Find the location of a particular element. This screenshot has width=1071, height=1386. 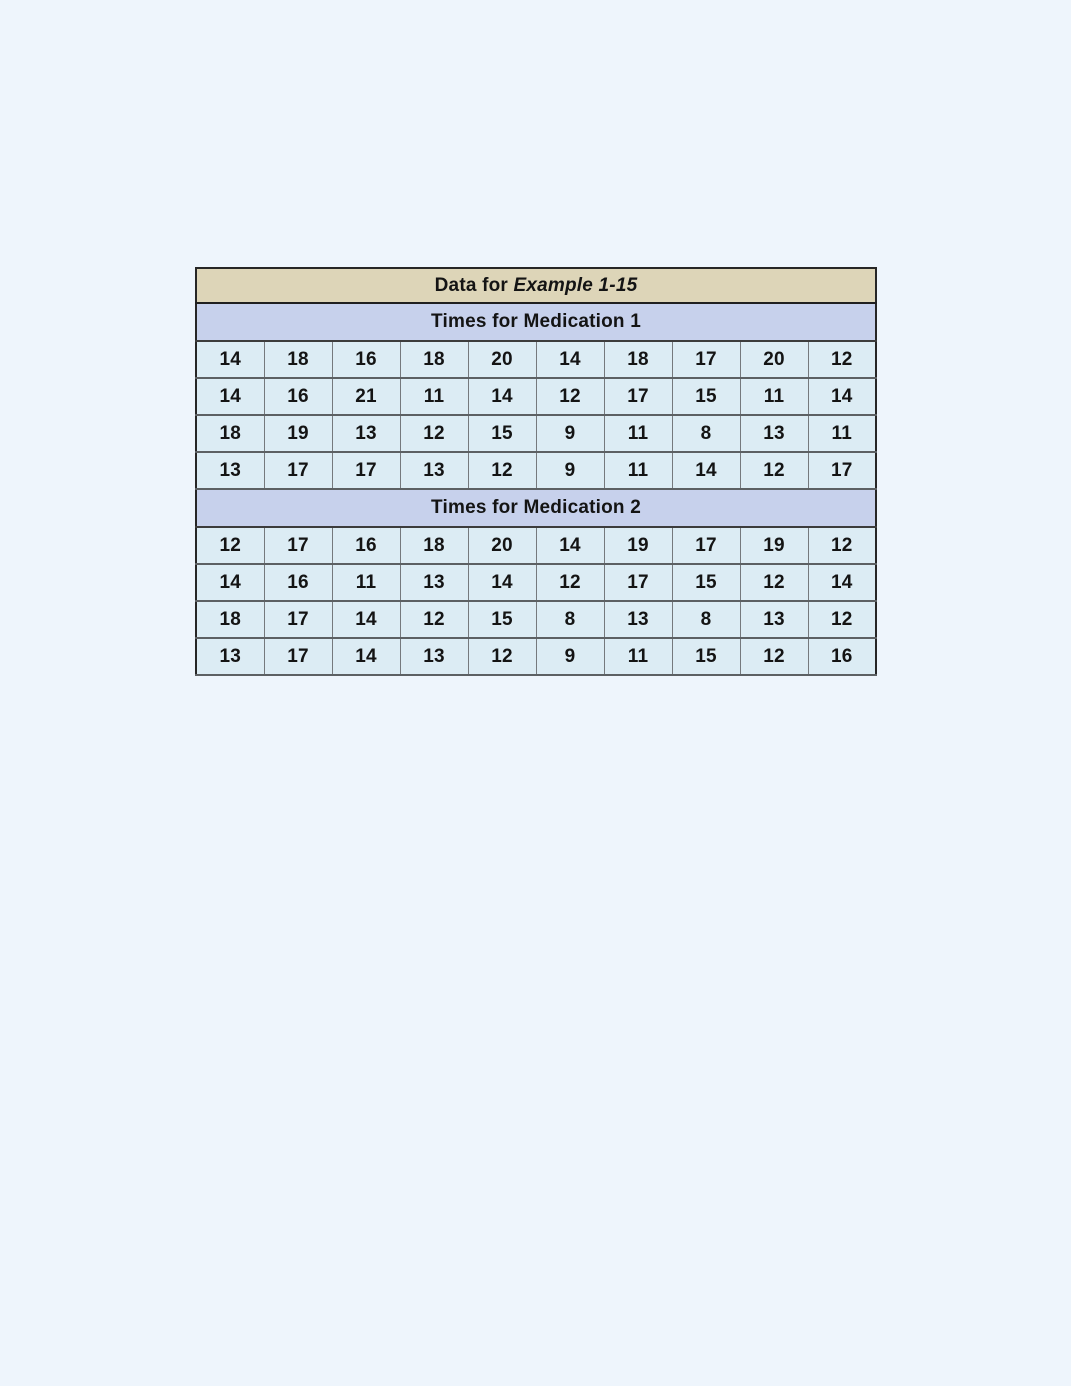

table-row: 13 17 14 13 12 9 11 15 12 16 is located at coordinates (536, 656).